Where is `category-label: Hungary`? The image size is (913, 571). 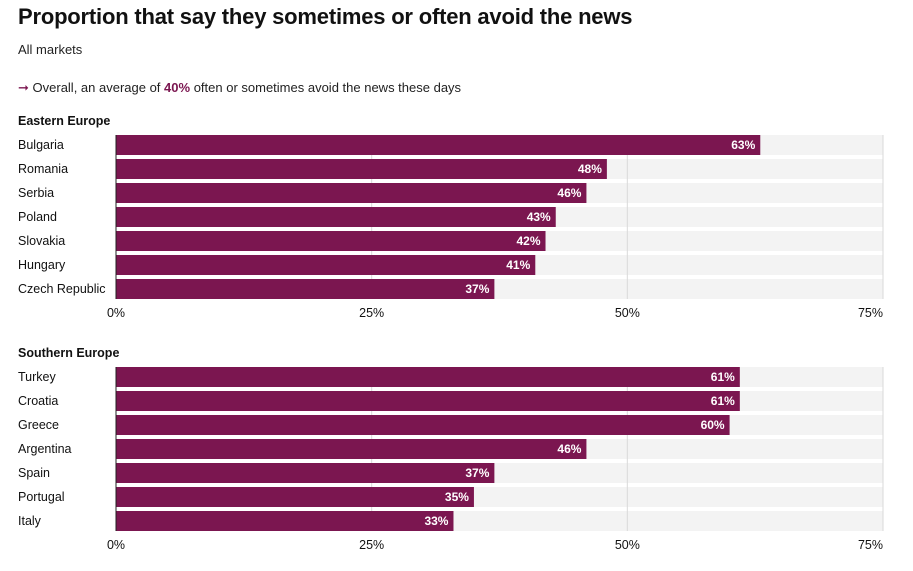
category-label: Hungary is located at coordinates (42, 265).